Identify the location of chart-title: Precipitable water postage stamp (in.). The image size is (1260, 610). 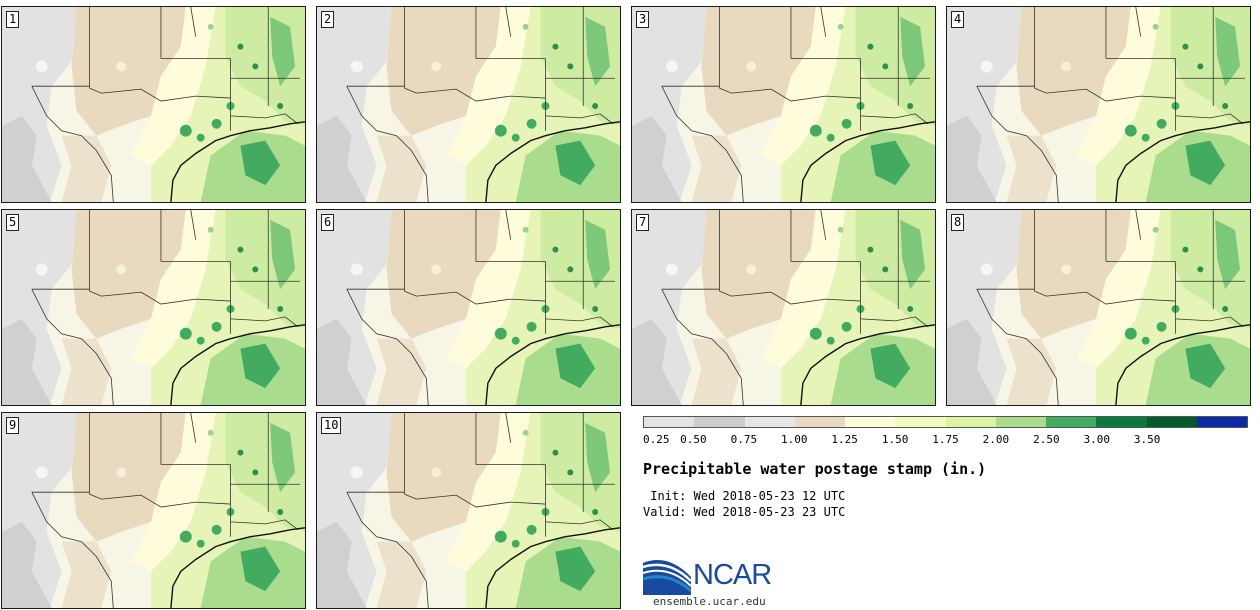
(815, 469).